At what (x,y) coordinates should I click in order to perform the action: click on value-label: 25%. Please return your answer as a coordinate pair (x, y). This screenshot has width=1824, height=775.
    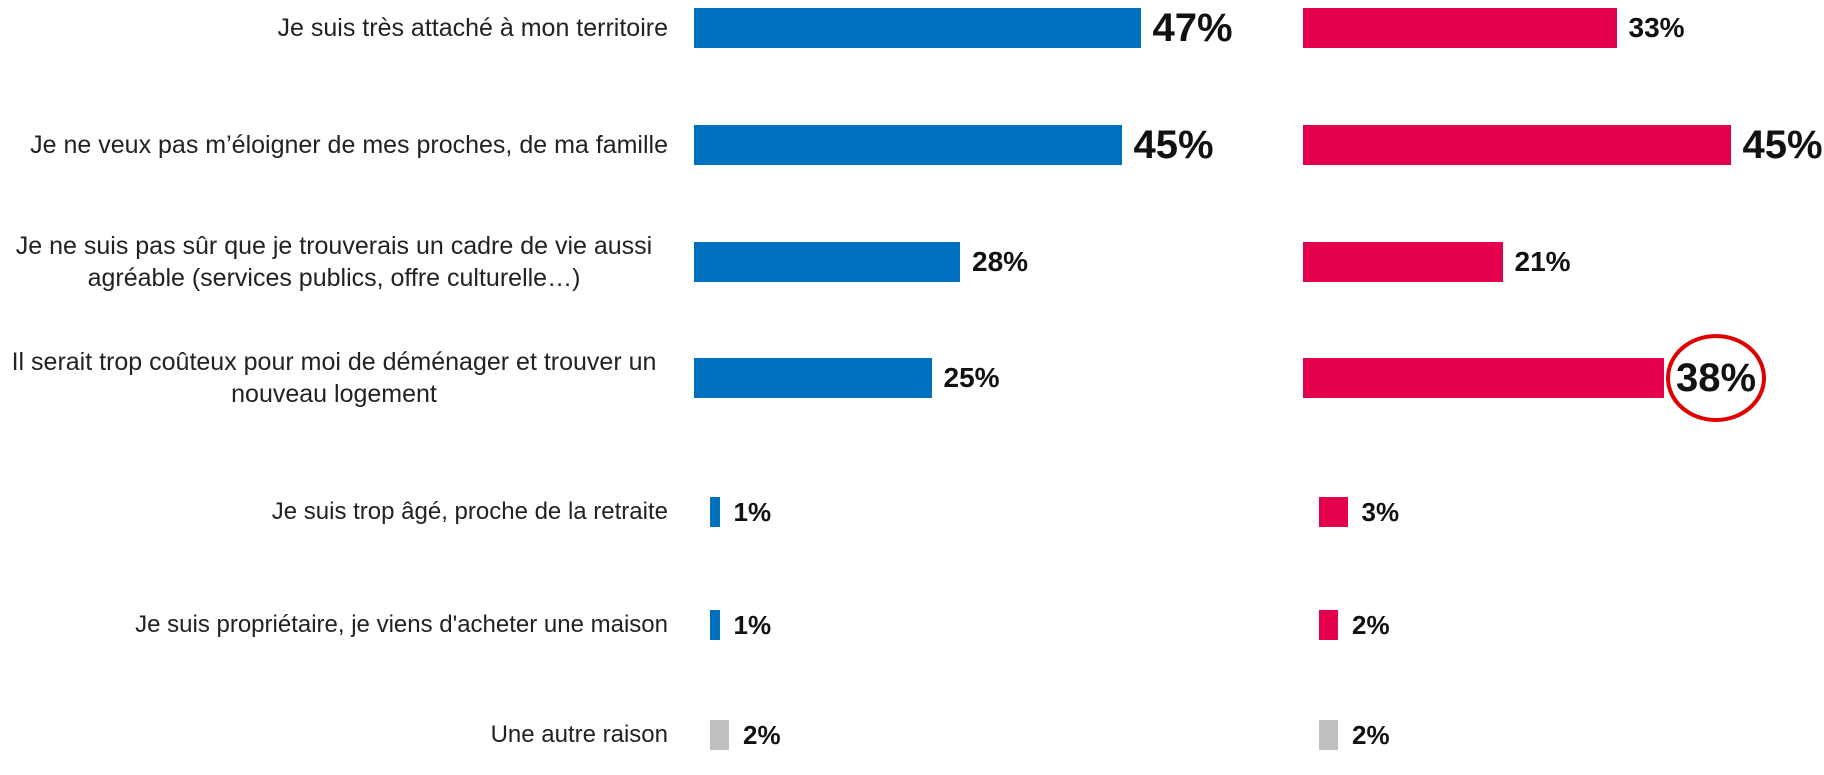
    Looking at the image, I should click on (971, 377).